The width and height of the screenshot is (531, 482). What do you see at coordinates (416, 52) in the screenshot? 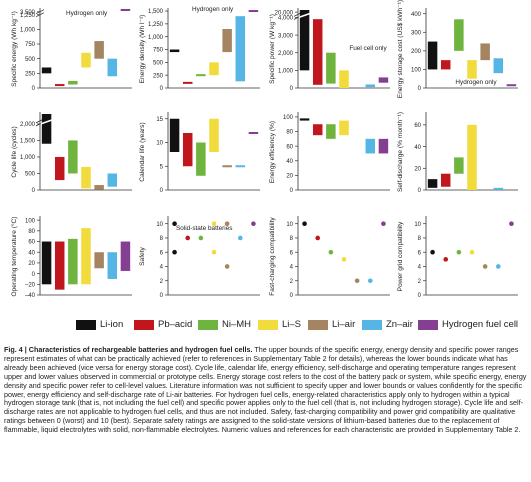
I see `y-tick-label: 200` at bounding box center [416, 52].